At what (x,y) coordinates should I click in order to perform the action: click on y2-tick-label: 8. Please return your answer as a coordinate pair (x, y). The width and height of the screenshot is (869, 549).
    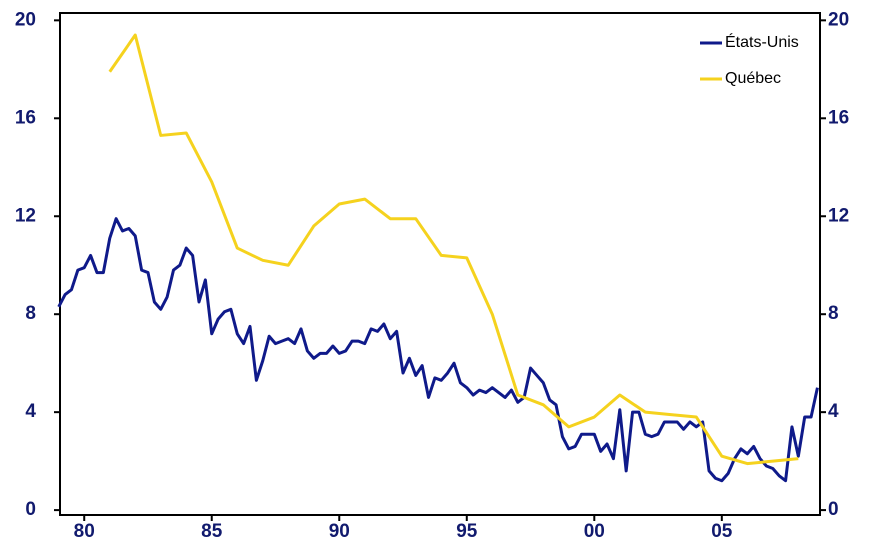
    Looking at the image, I should click on (833, 313).